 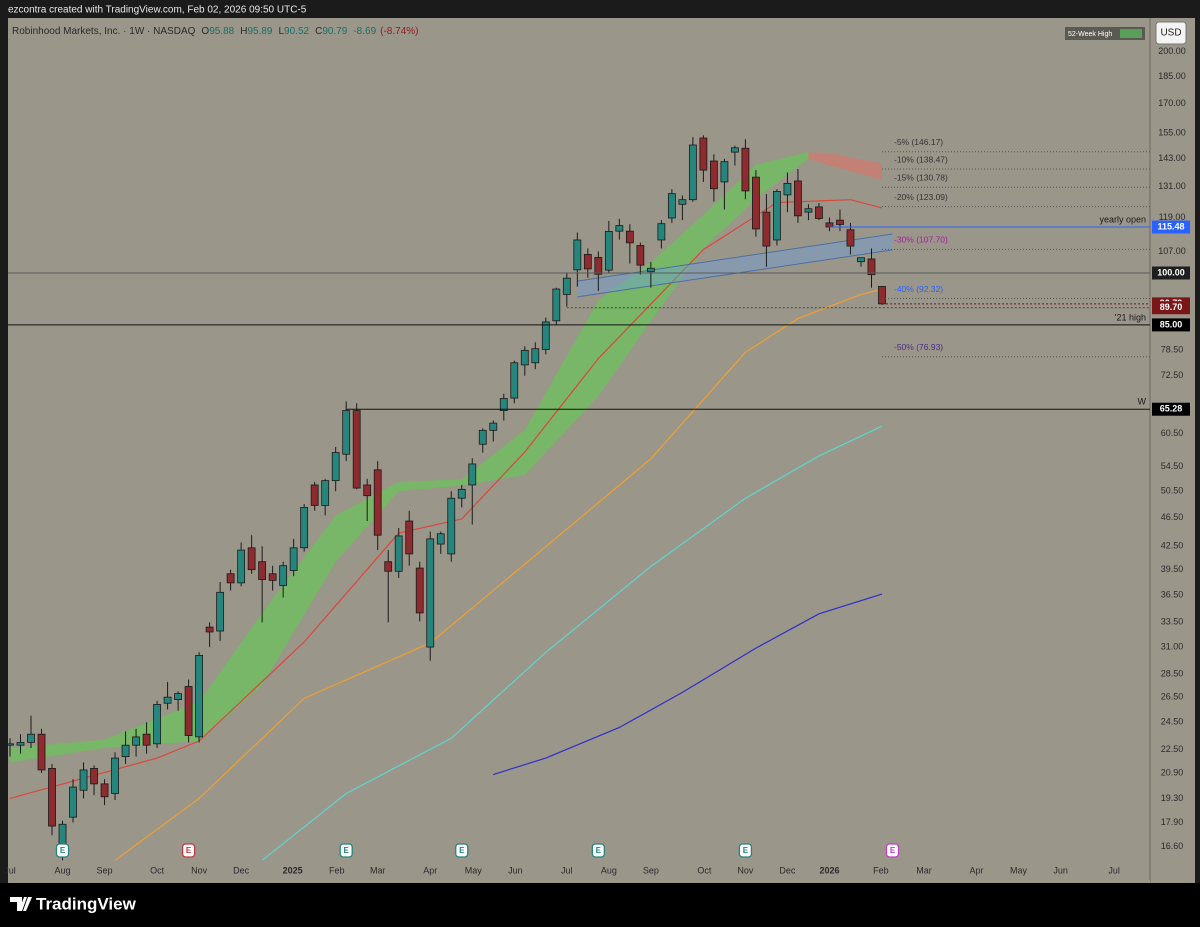 I want to click on price-scale, so click(x=1172, y=450).